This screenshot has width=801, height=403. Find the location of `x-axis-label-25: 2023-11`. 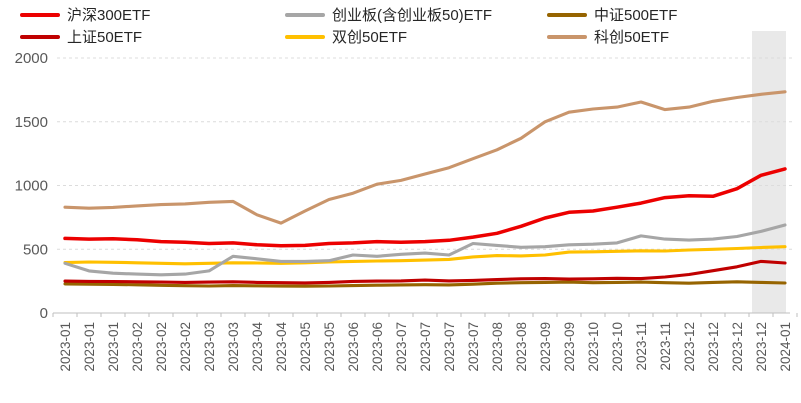

x-axis-label-25: 2023-11 is located at coordinates (665, 346).